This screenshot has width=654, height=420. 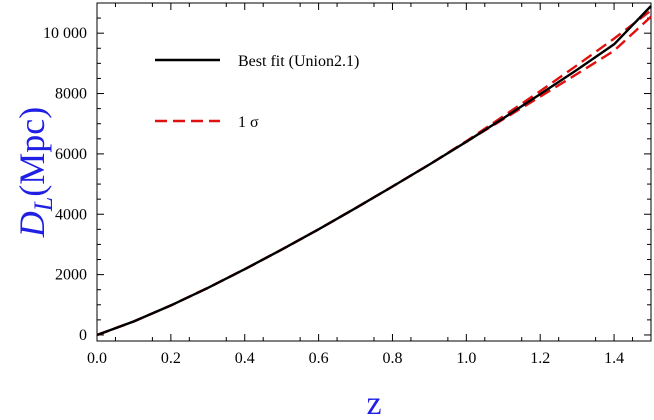 I want to click on x-tick-label: 1.4, so click(x=614, y=358).